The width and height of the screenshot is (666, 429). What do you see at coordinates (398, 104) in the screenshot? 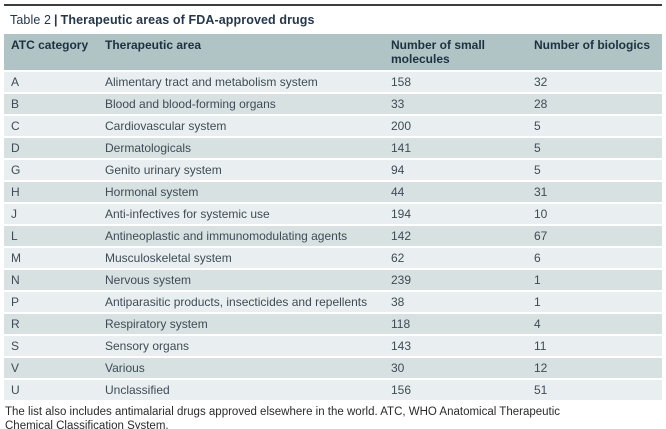
I see `cell-small-molecules: 33` at bounding box center [398, 104].